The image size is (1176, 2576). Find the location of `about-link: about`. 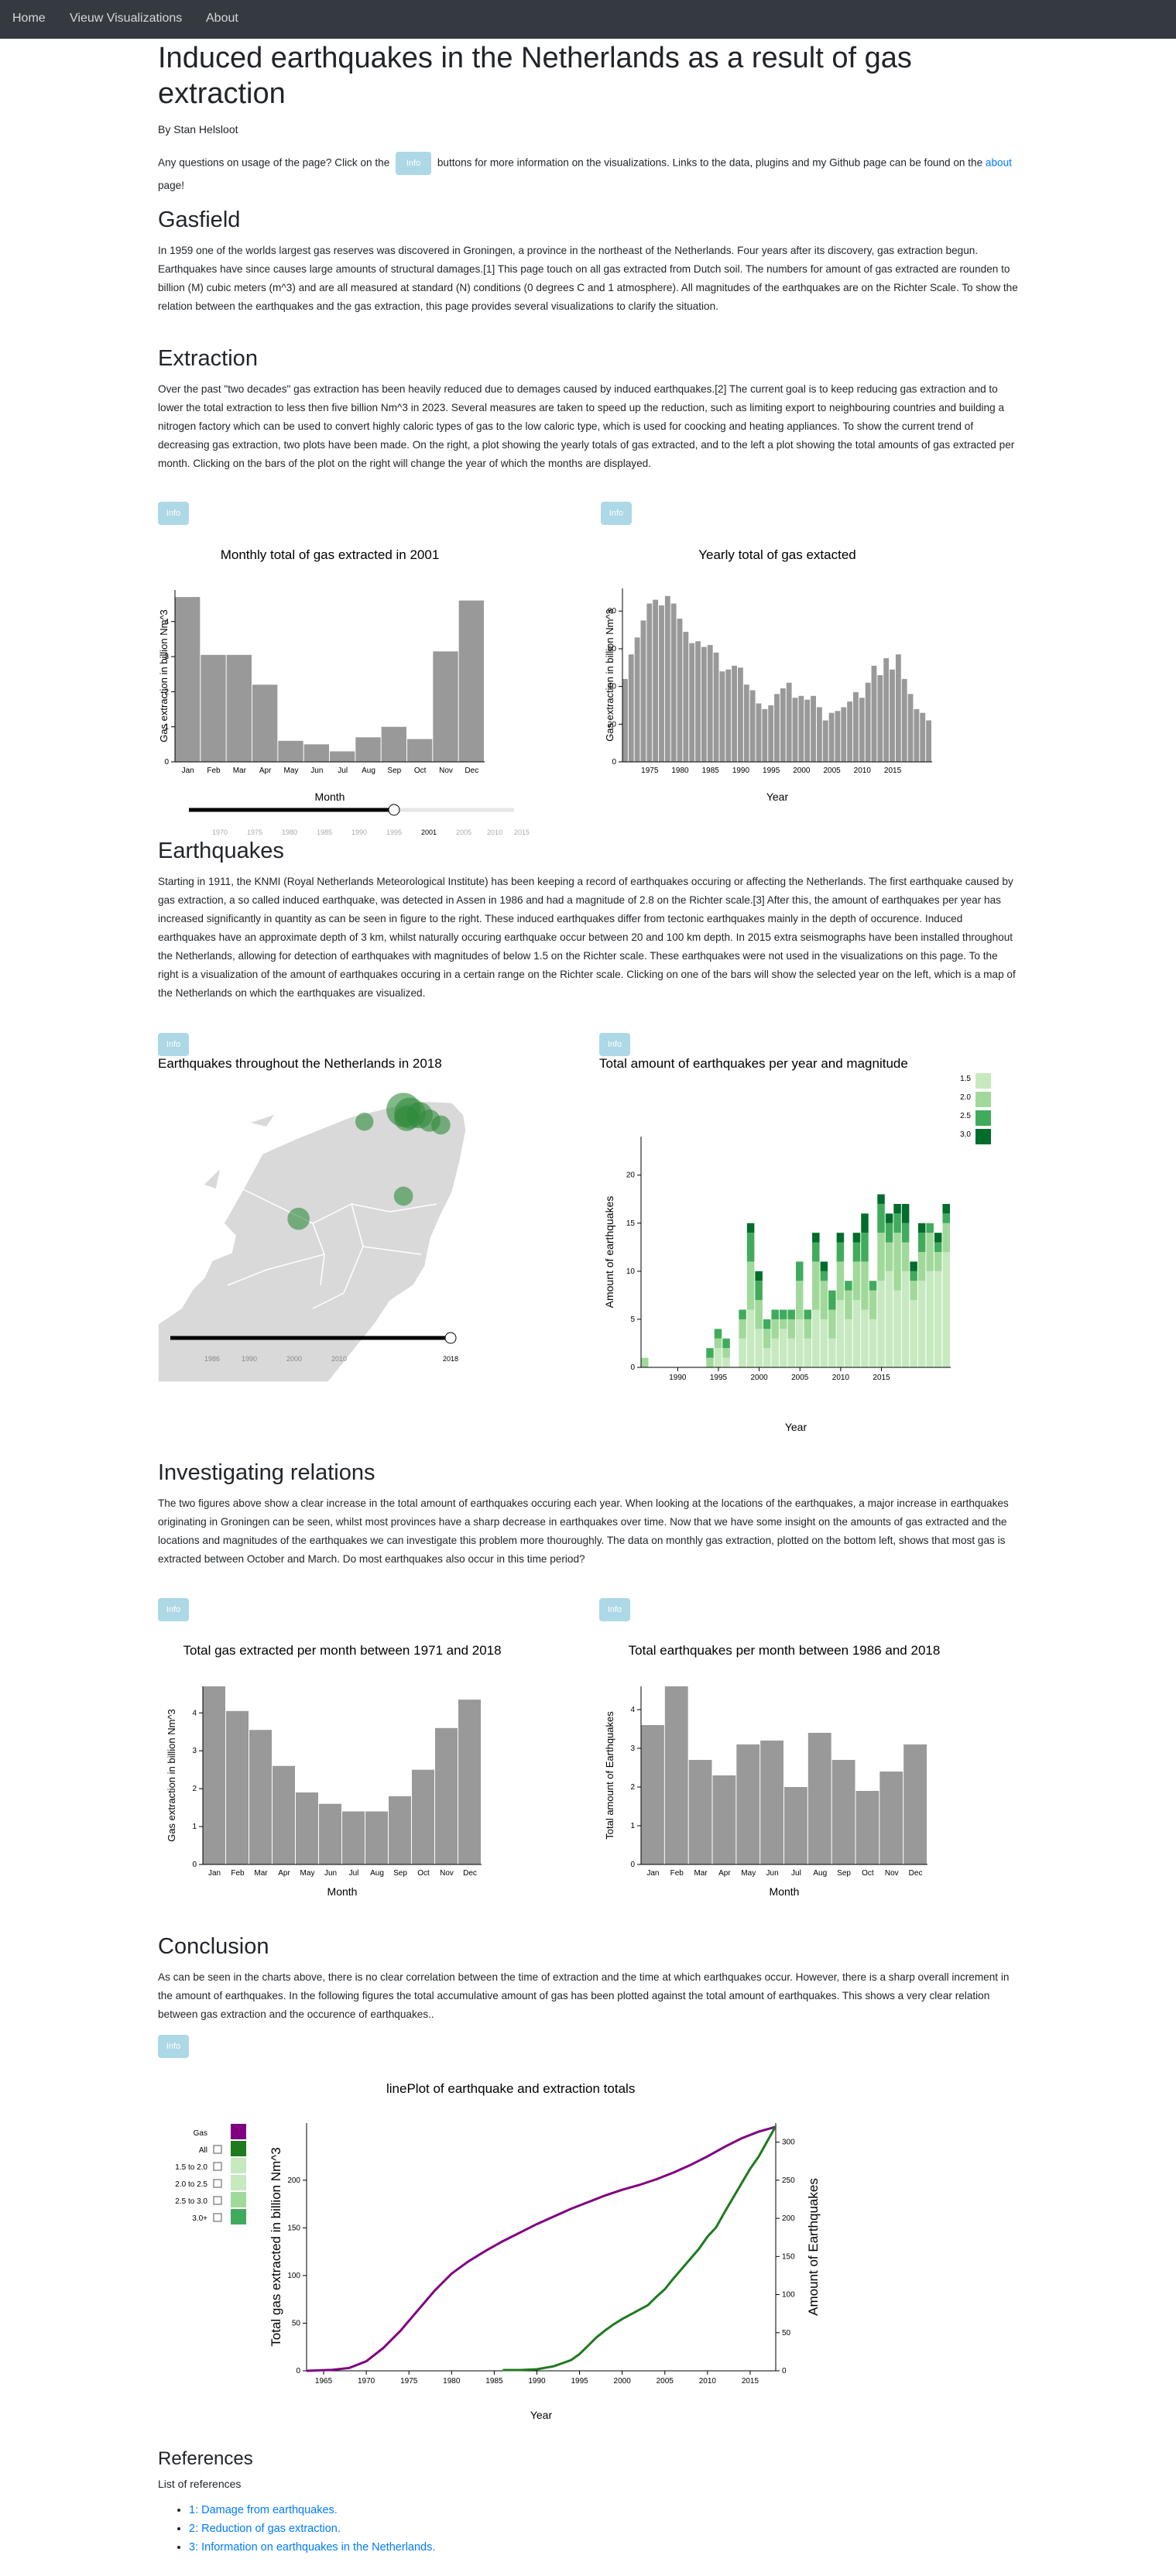

about-link: about is located at coordinates (998, 162).